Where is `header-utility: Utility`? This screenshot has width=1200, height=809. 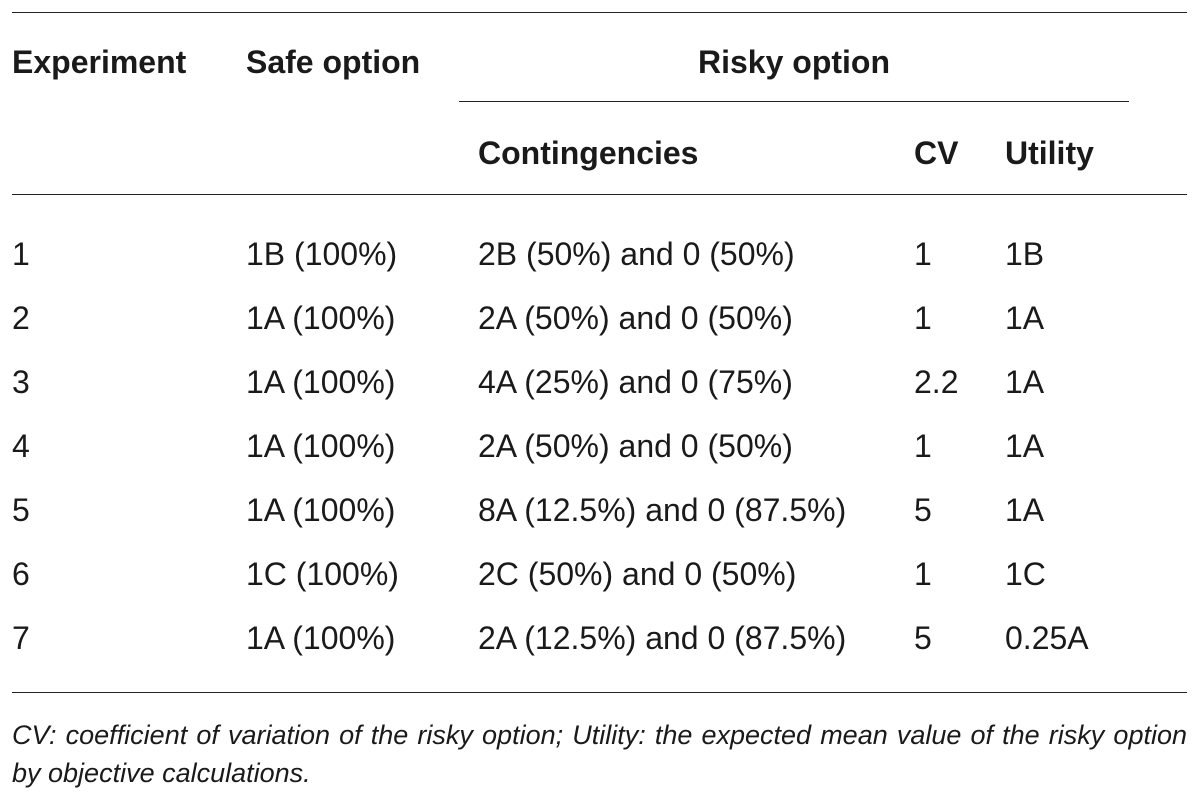
header-utility: Utility is located at coordinates (1049, 153).